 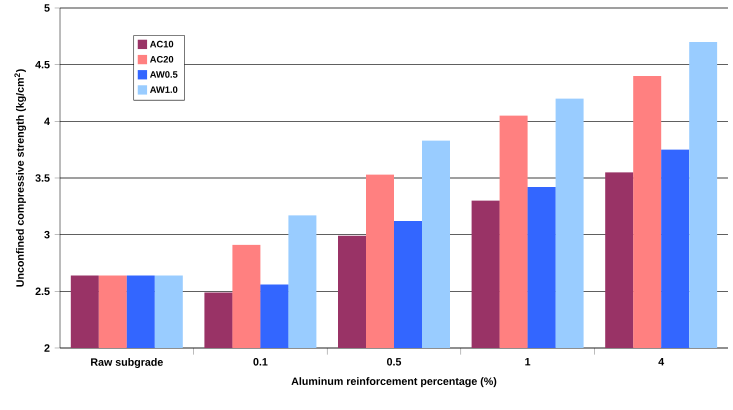 I want to click on y-tick-label: 3, so click(x=47, y=234).